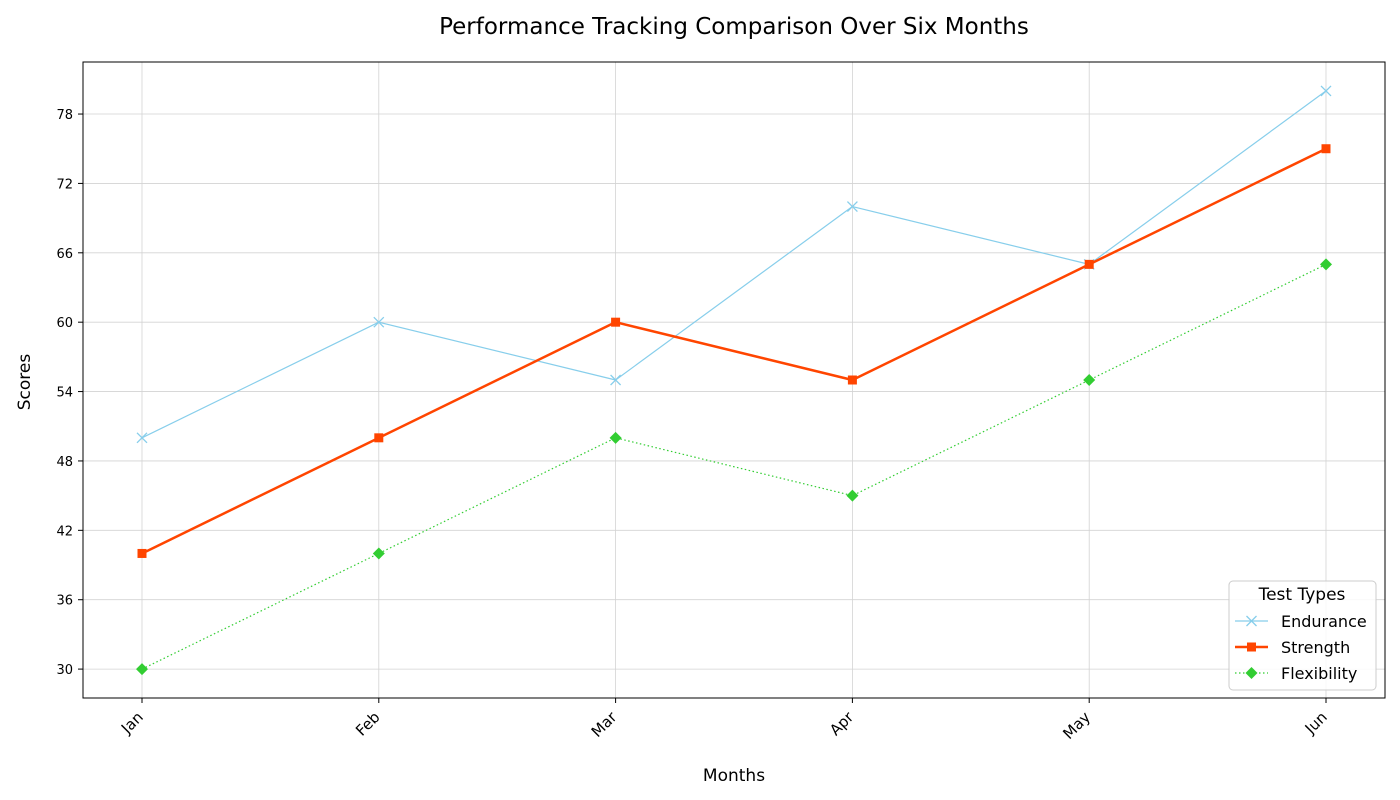  Describe the element at coordinates (64, 184) in the screenshot. I see `y-tick-label: 72` at that location.